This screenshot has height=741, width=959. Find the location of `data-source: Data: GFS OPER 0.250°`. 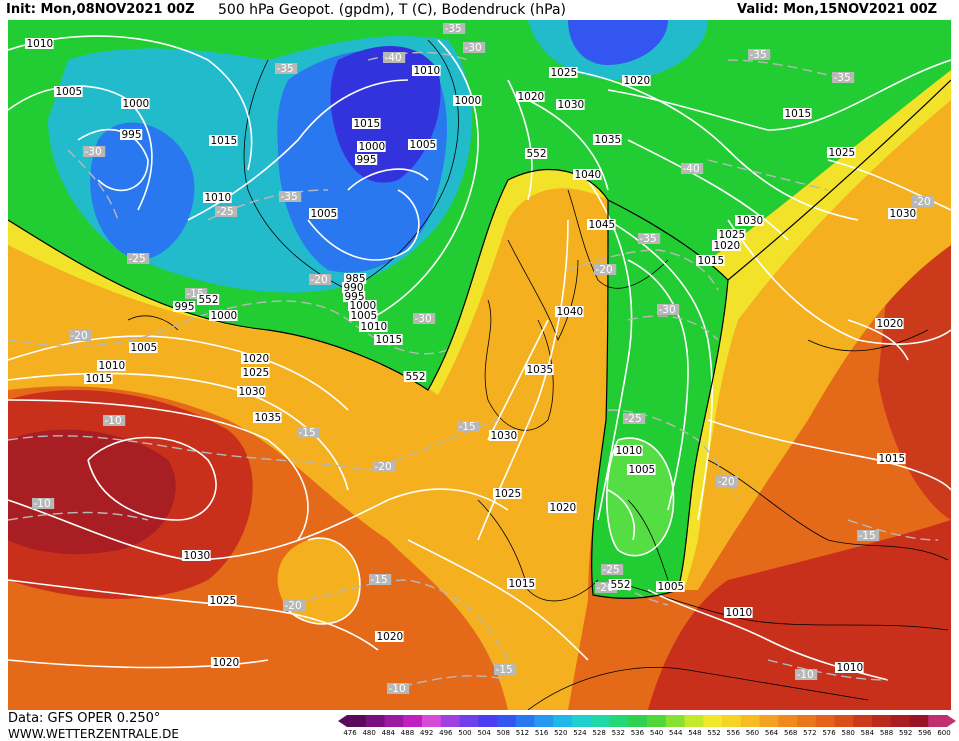

data-source: Data: GFS OPER 0.250° is located at coordinates (84, 718).